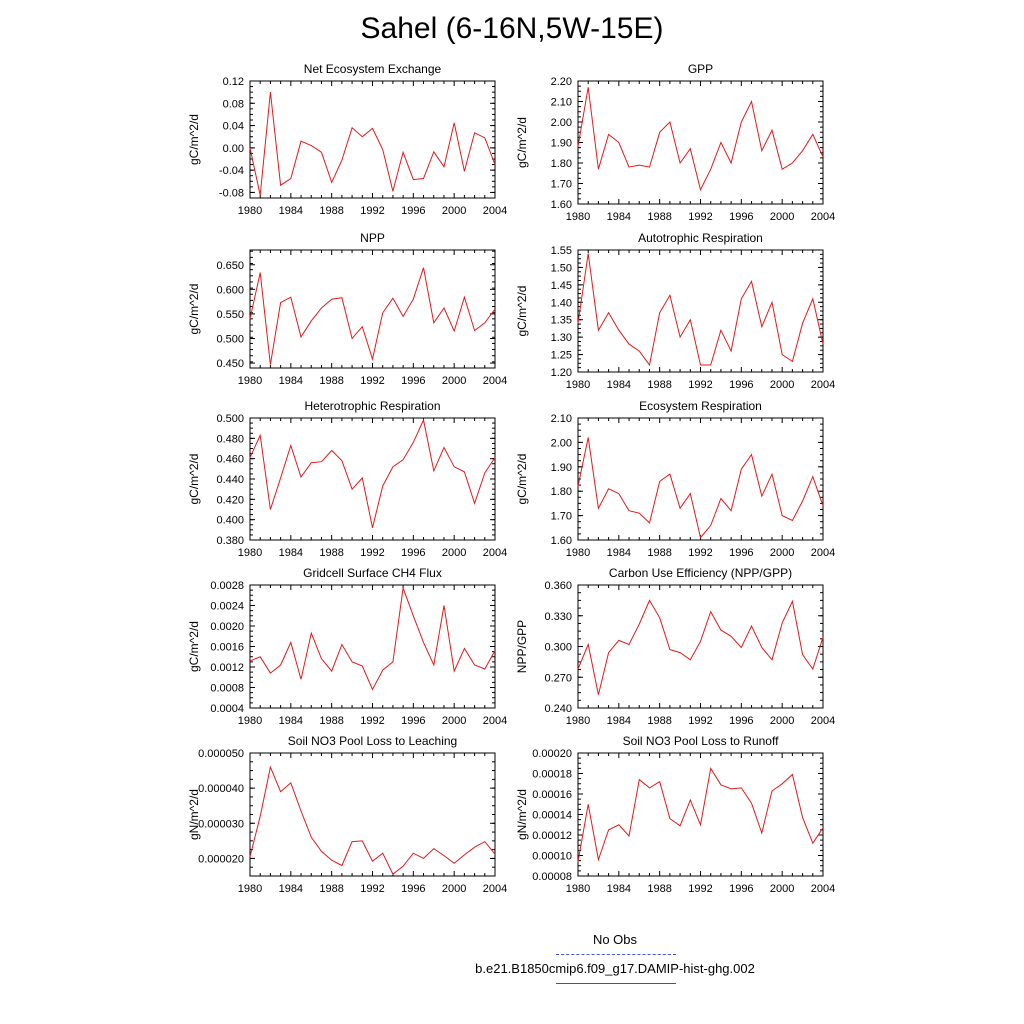 The image size is (1024, 1024). What do you see at coordinates (233, 127) in the screenshot?
I see `y-tick-label: 0.04` at bounding box center [233, 127].